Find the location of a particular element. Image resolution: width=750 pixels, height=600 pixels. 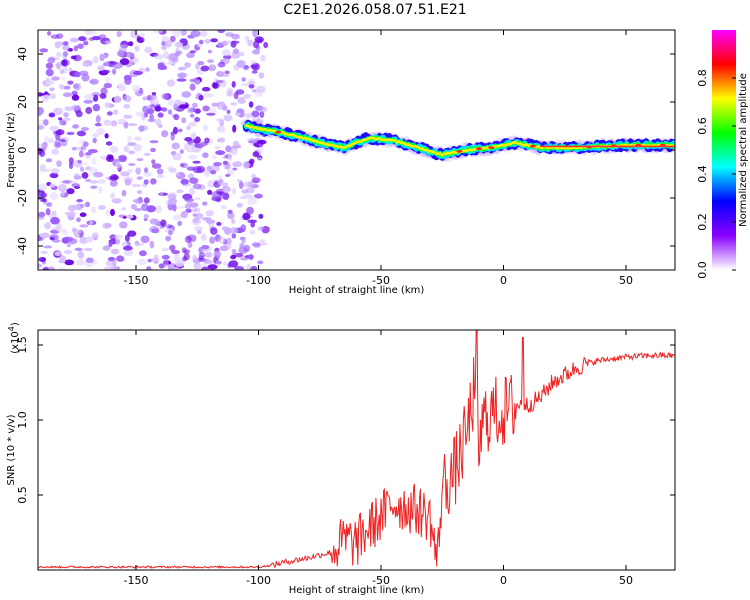

ridge-peak is located at coordinates (532, 146).